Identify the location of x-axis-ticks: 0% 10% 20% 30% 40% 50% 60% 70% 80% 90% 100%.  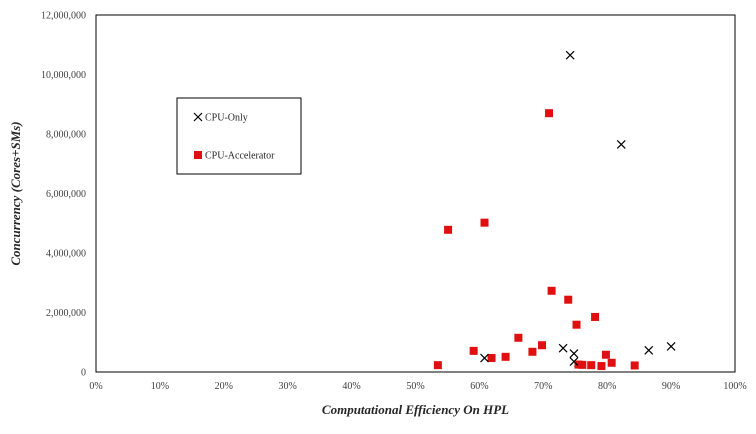
(417, 386).